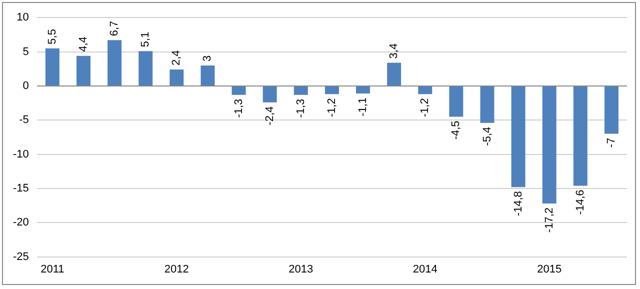 The image size is (640, 289). What do you see at coordinates (580, 202) in the screenshot?
I see `data-label: -14,6` at bounding box center [580, 202].